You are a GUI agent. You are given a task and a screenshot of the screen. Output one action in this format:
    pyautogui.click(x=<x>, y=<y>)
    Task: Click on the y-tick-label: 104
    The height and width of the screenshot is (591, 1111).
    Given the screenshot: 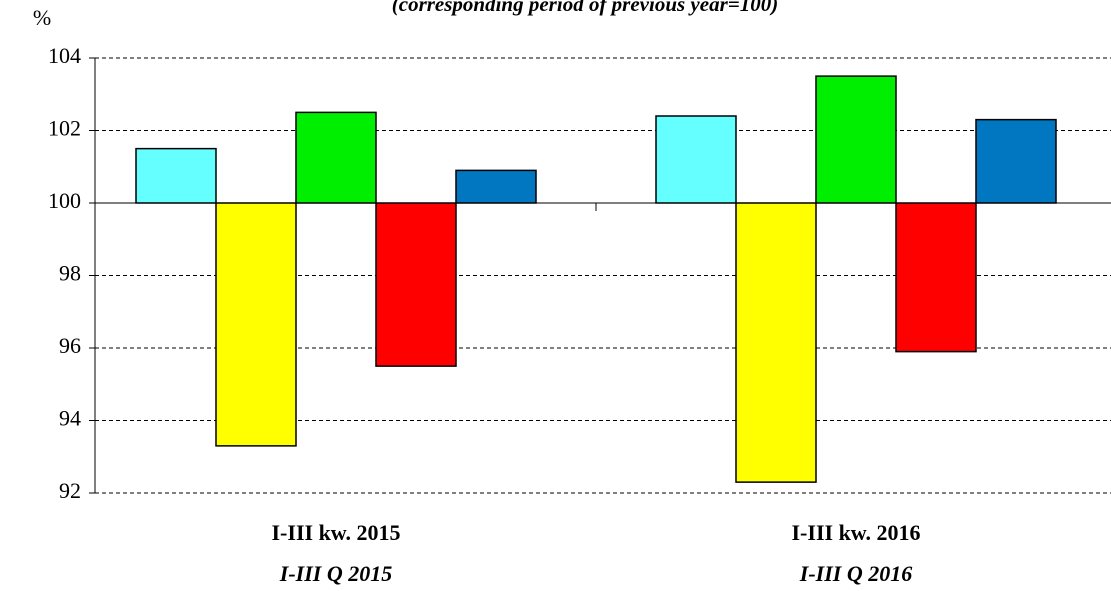 What is the action you would take?
    pyautogui.click(x=64, y=55)
    